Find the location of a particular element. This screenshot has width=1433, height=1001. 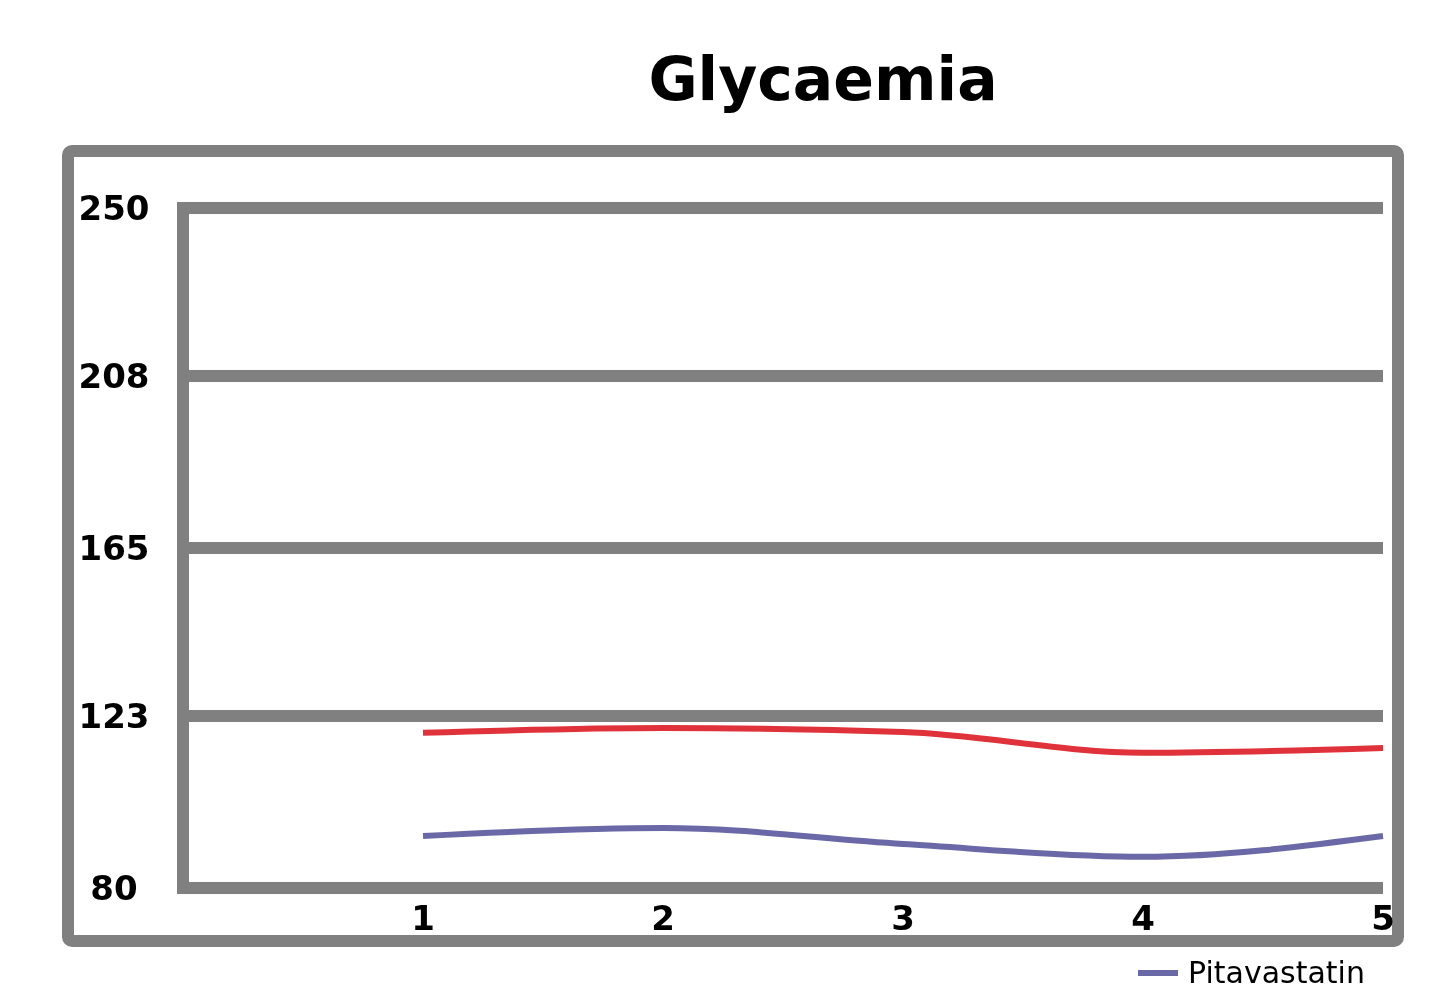

chart-title: Glycaemia is located at coordinates (823, 79).